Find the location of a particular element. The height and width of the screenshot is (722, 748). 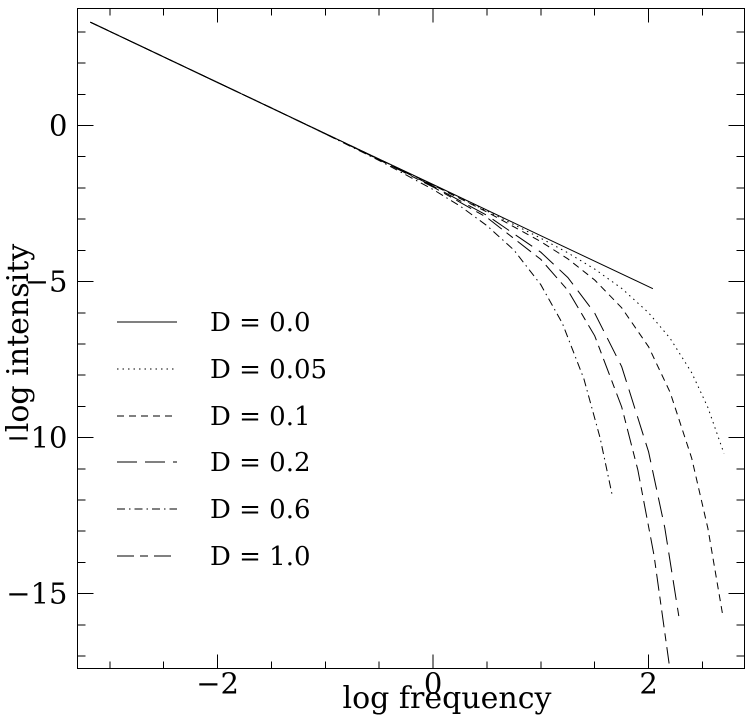

legend-label: D = 0.6 is located at coordinates (260, 510).